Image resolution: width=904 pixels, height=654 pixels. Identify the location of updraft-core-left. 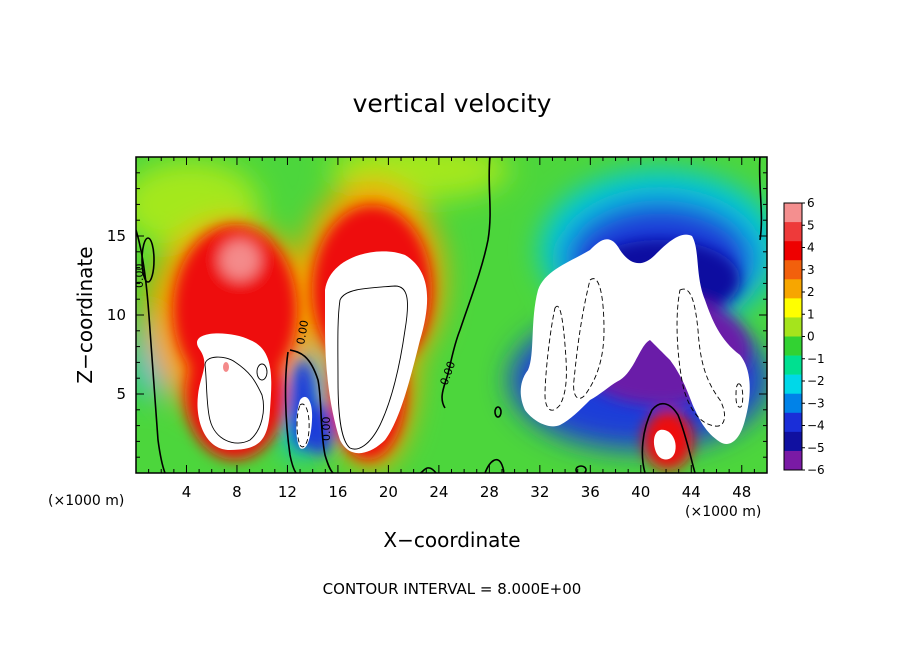
(234, 391).